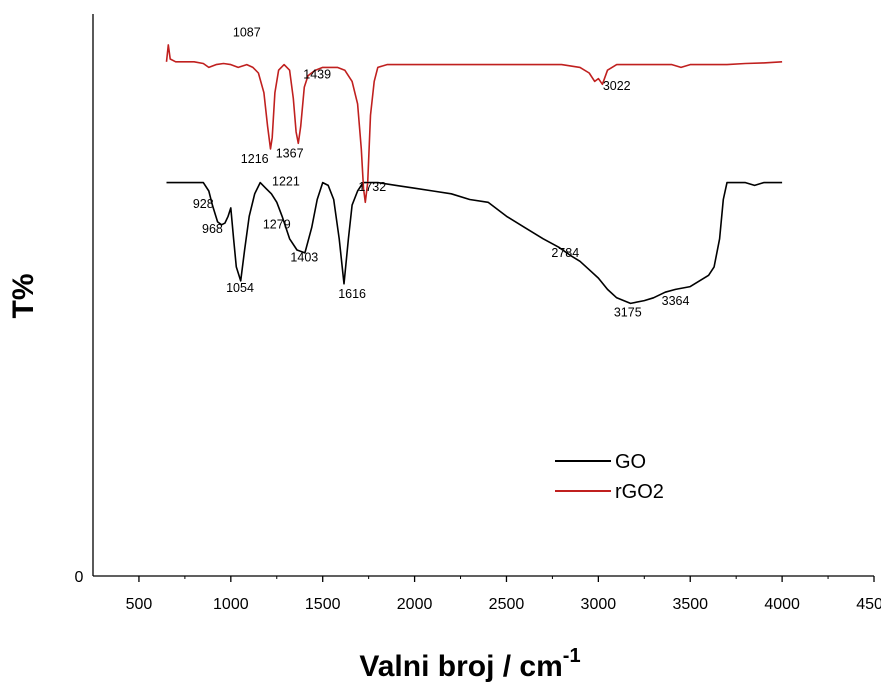  Describe the element at coordinates (255, 159) in the screenshot. I see `peak-label: 1216` at that location.